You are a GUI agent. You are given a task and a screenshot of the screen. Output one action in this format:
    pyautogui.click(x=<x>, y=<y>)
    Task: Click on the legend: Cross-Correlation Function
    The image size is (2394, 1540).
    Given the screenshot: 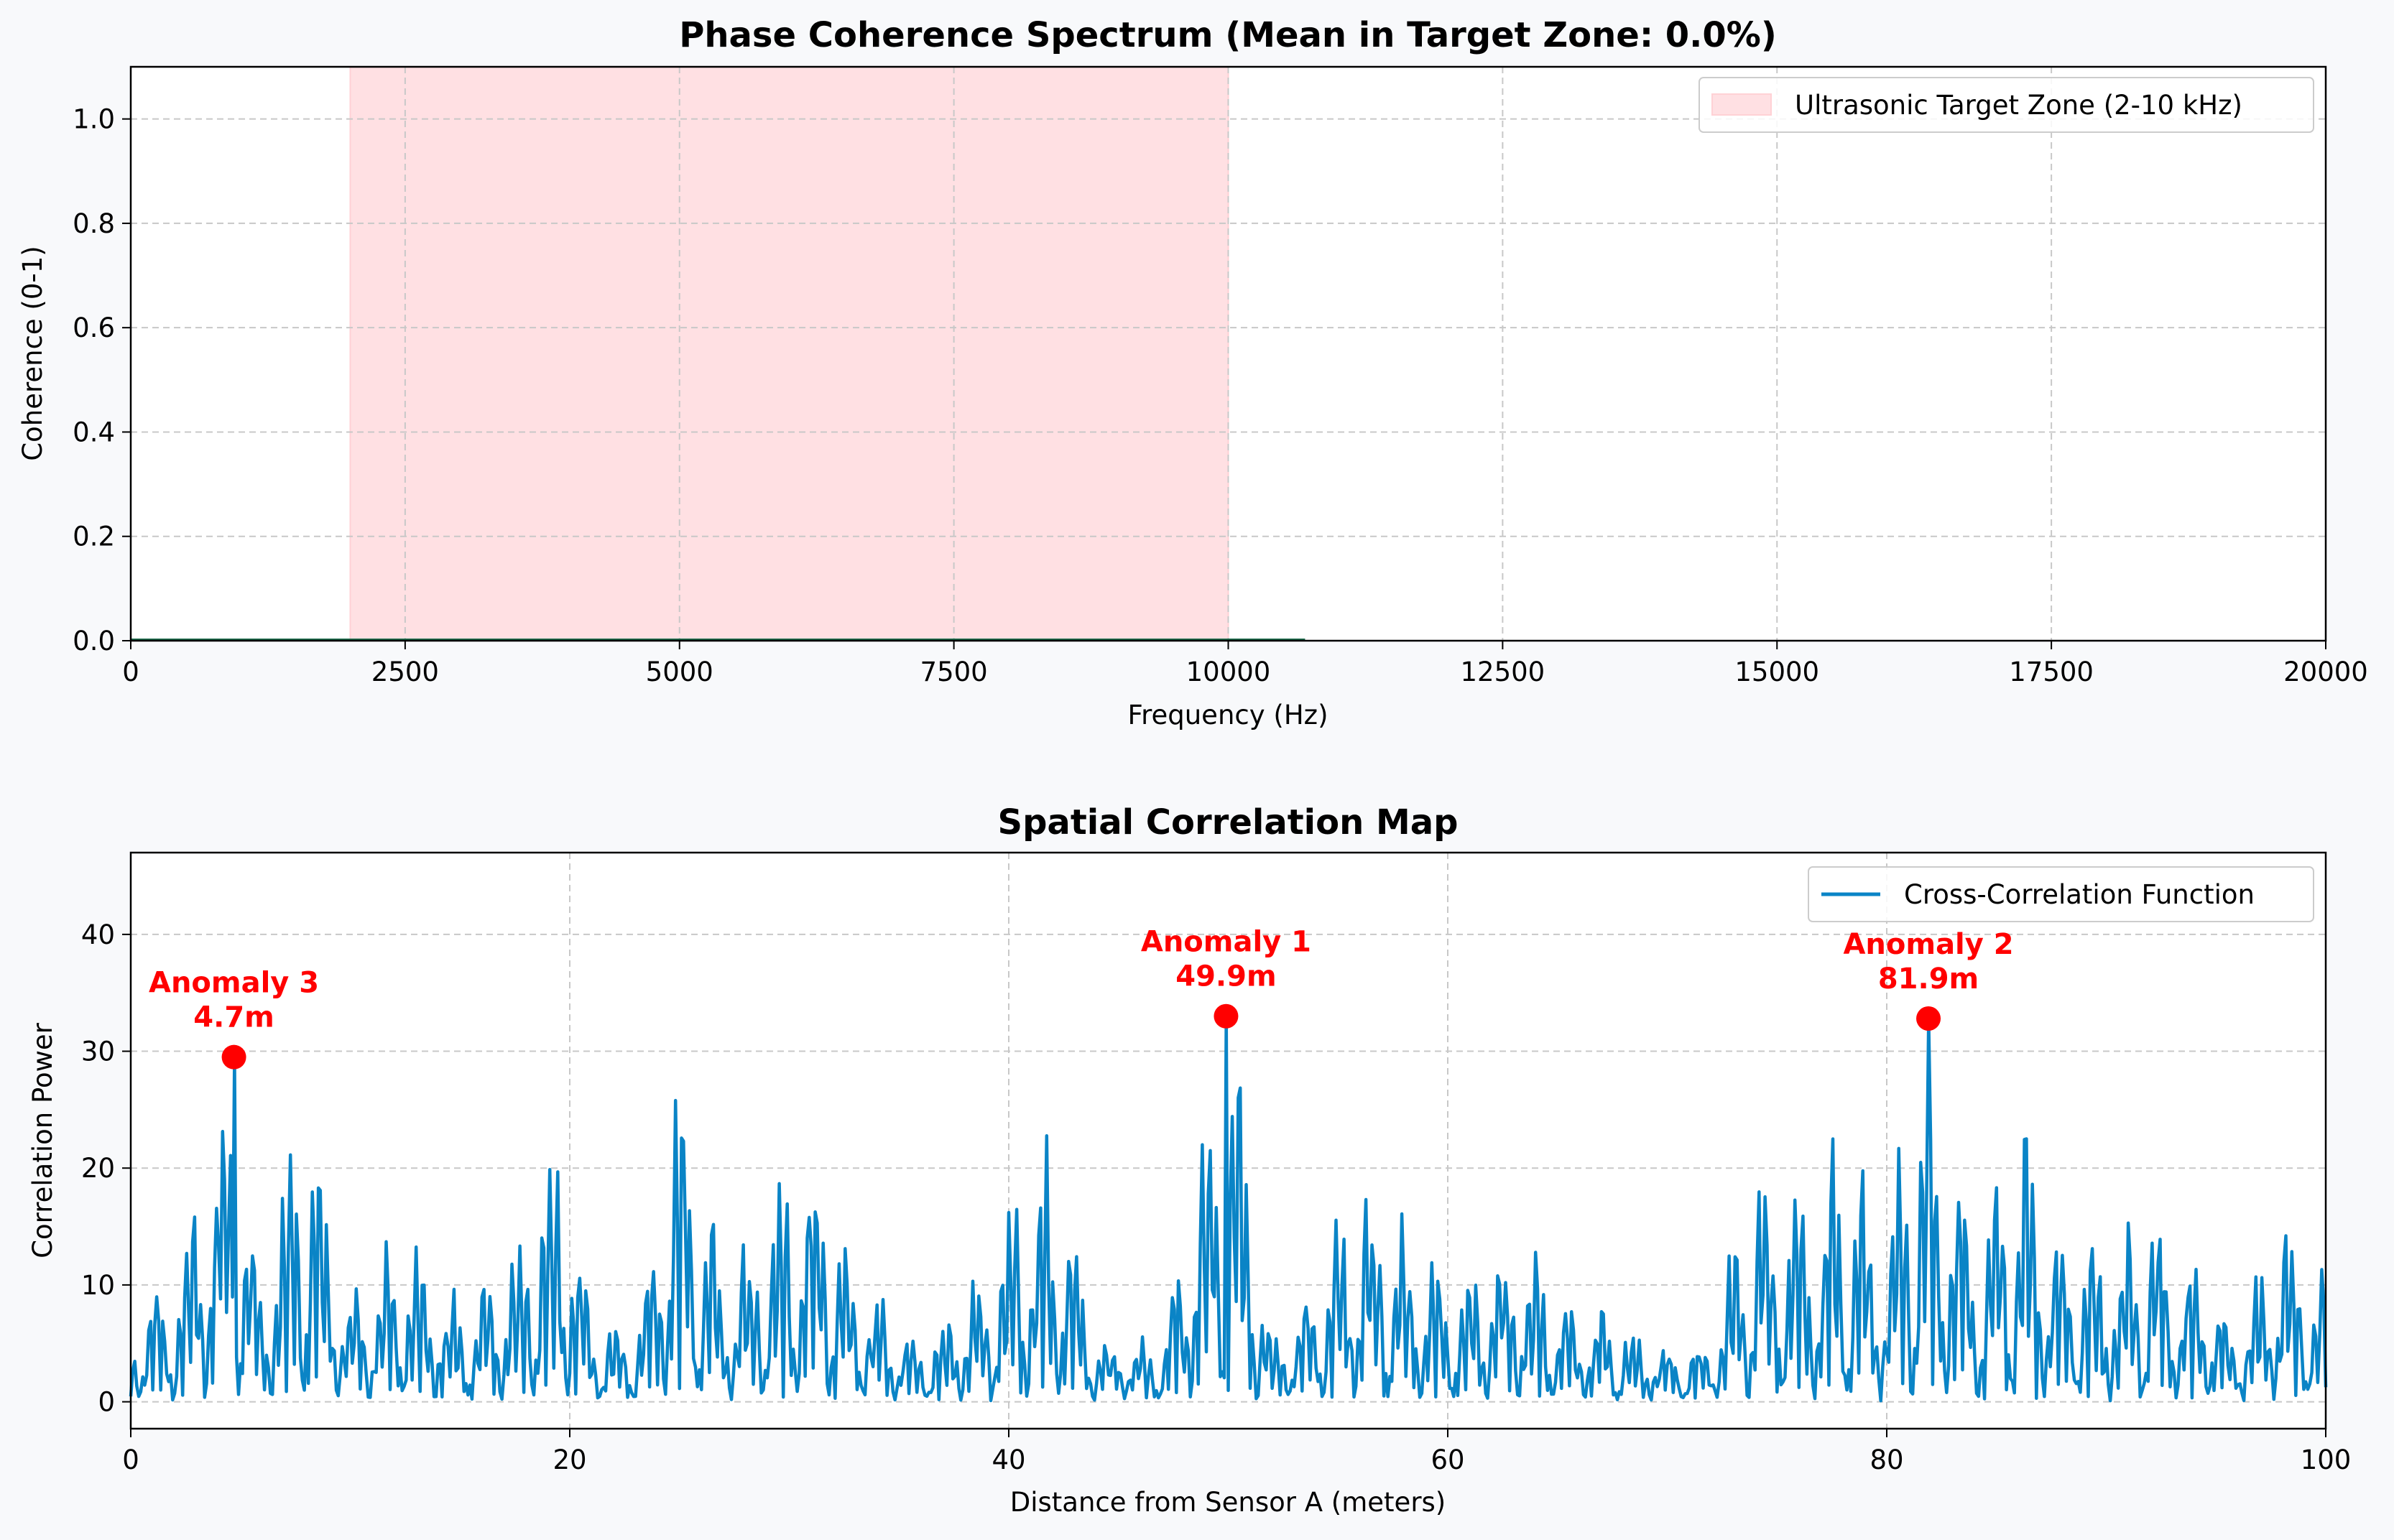 What is the action you would take?
    pyautogui.click(x=2061, y=894)
    